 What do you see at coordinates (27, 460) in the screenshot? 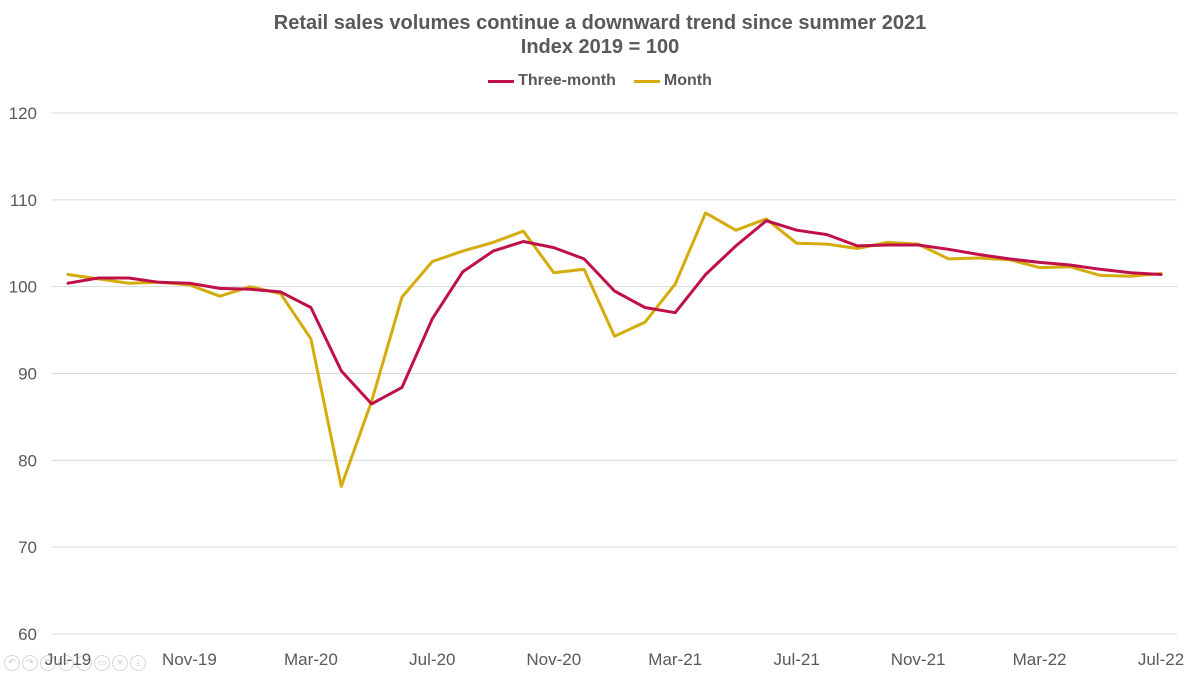
I see `y-tick-label: 80` at bounding box center [27, 460].